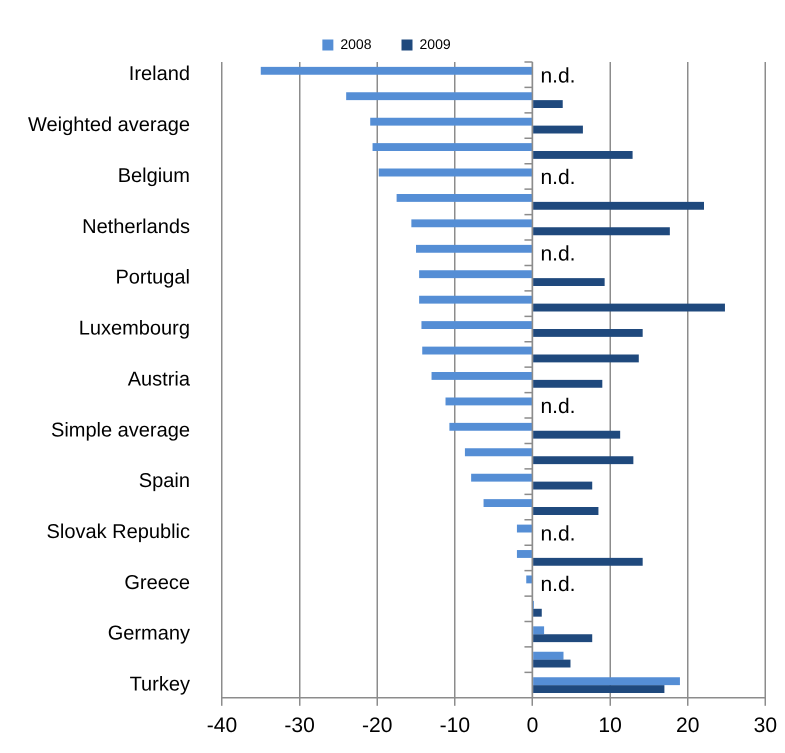  Describe the element at coordinates (610, 726) in the screenshot. I see `x-tick-label: 10` at that location.